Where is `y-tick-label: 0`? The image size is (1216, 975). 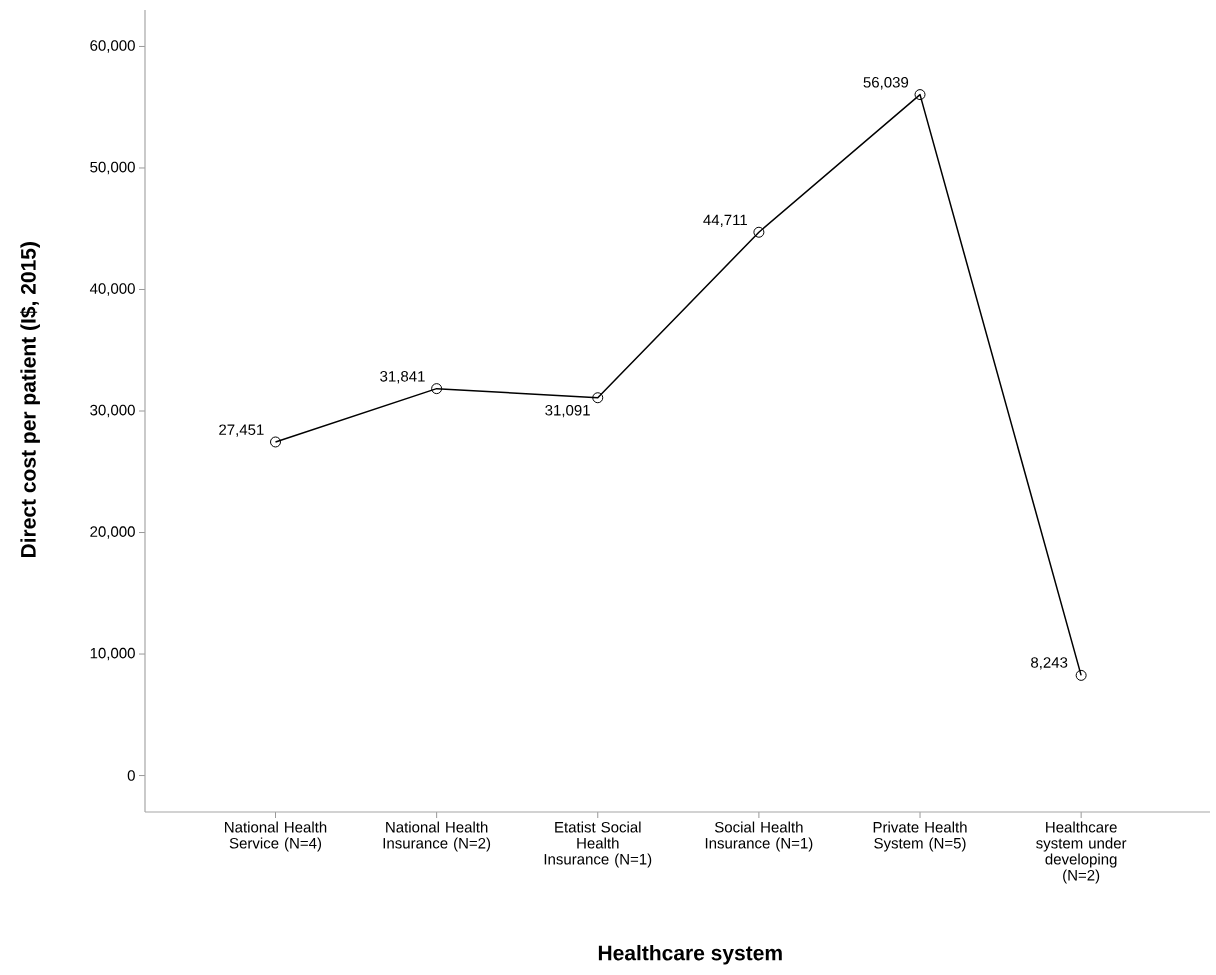
y-tick-label: 0 is located at coordinates (131, 775).